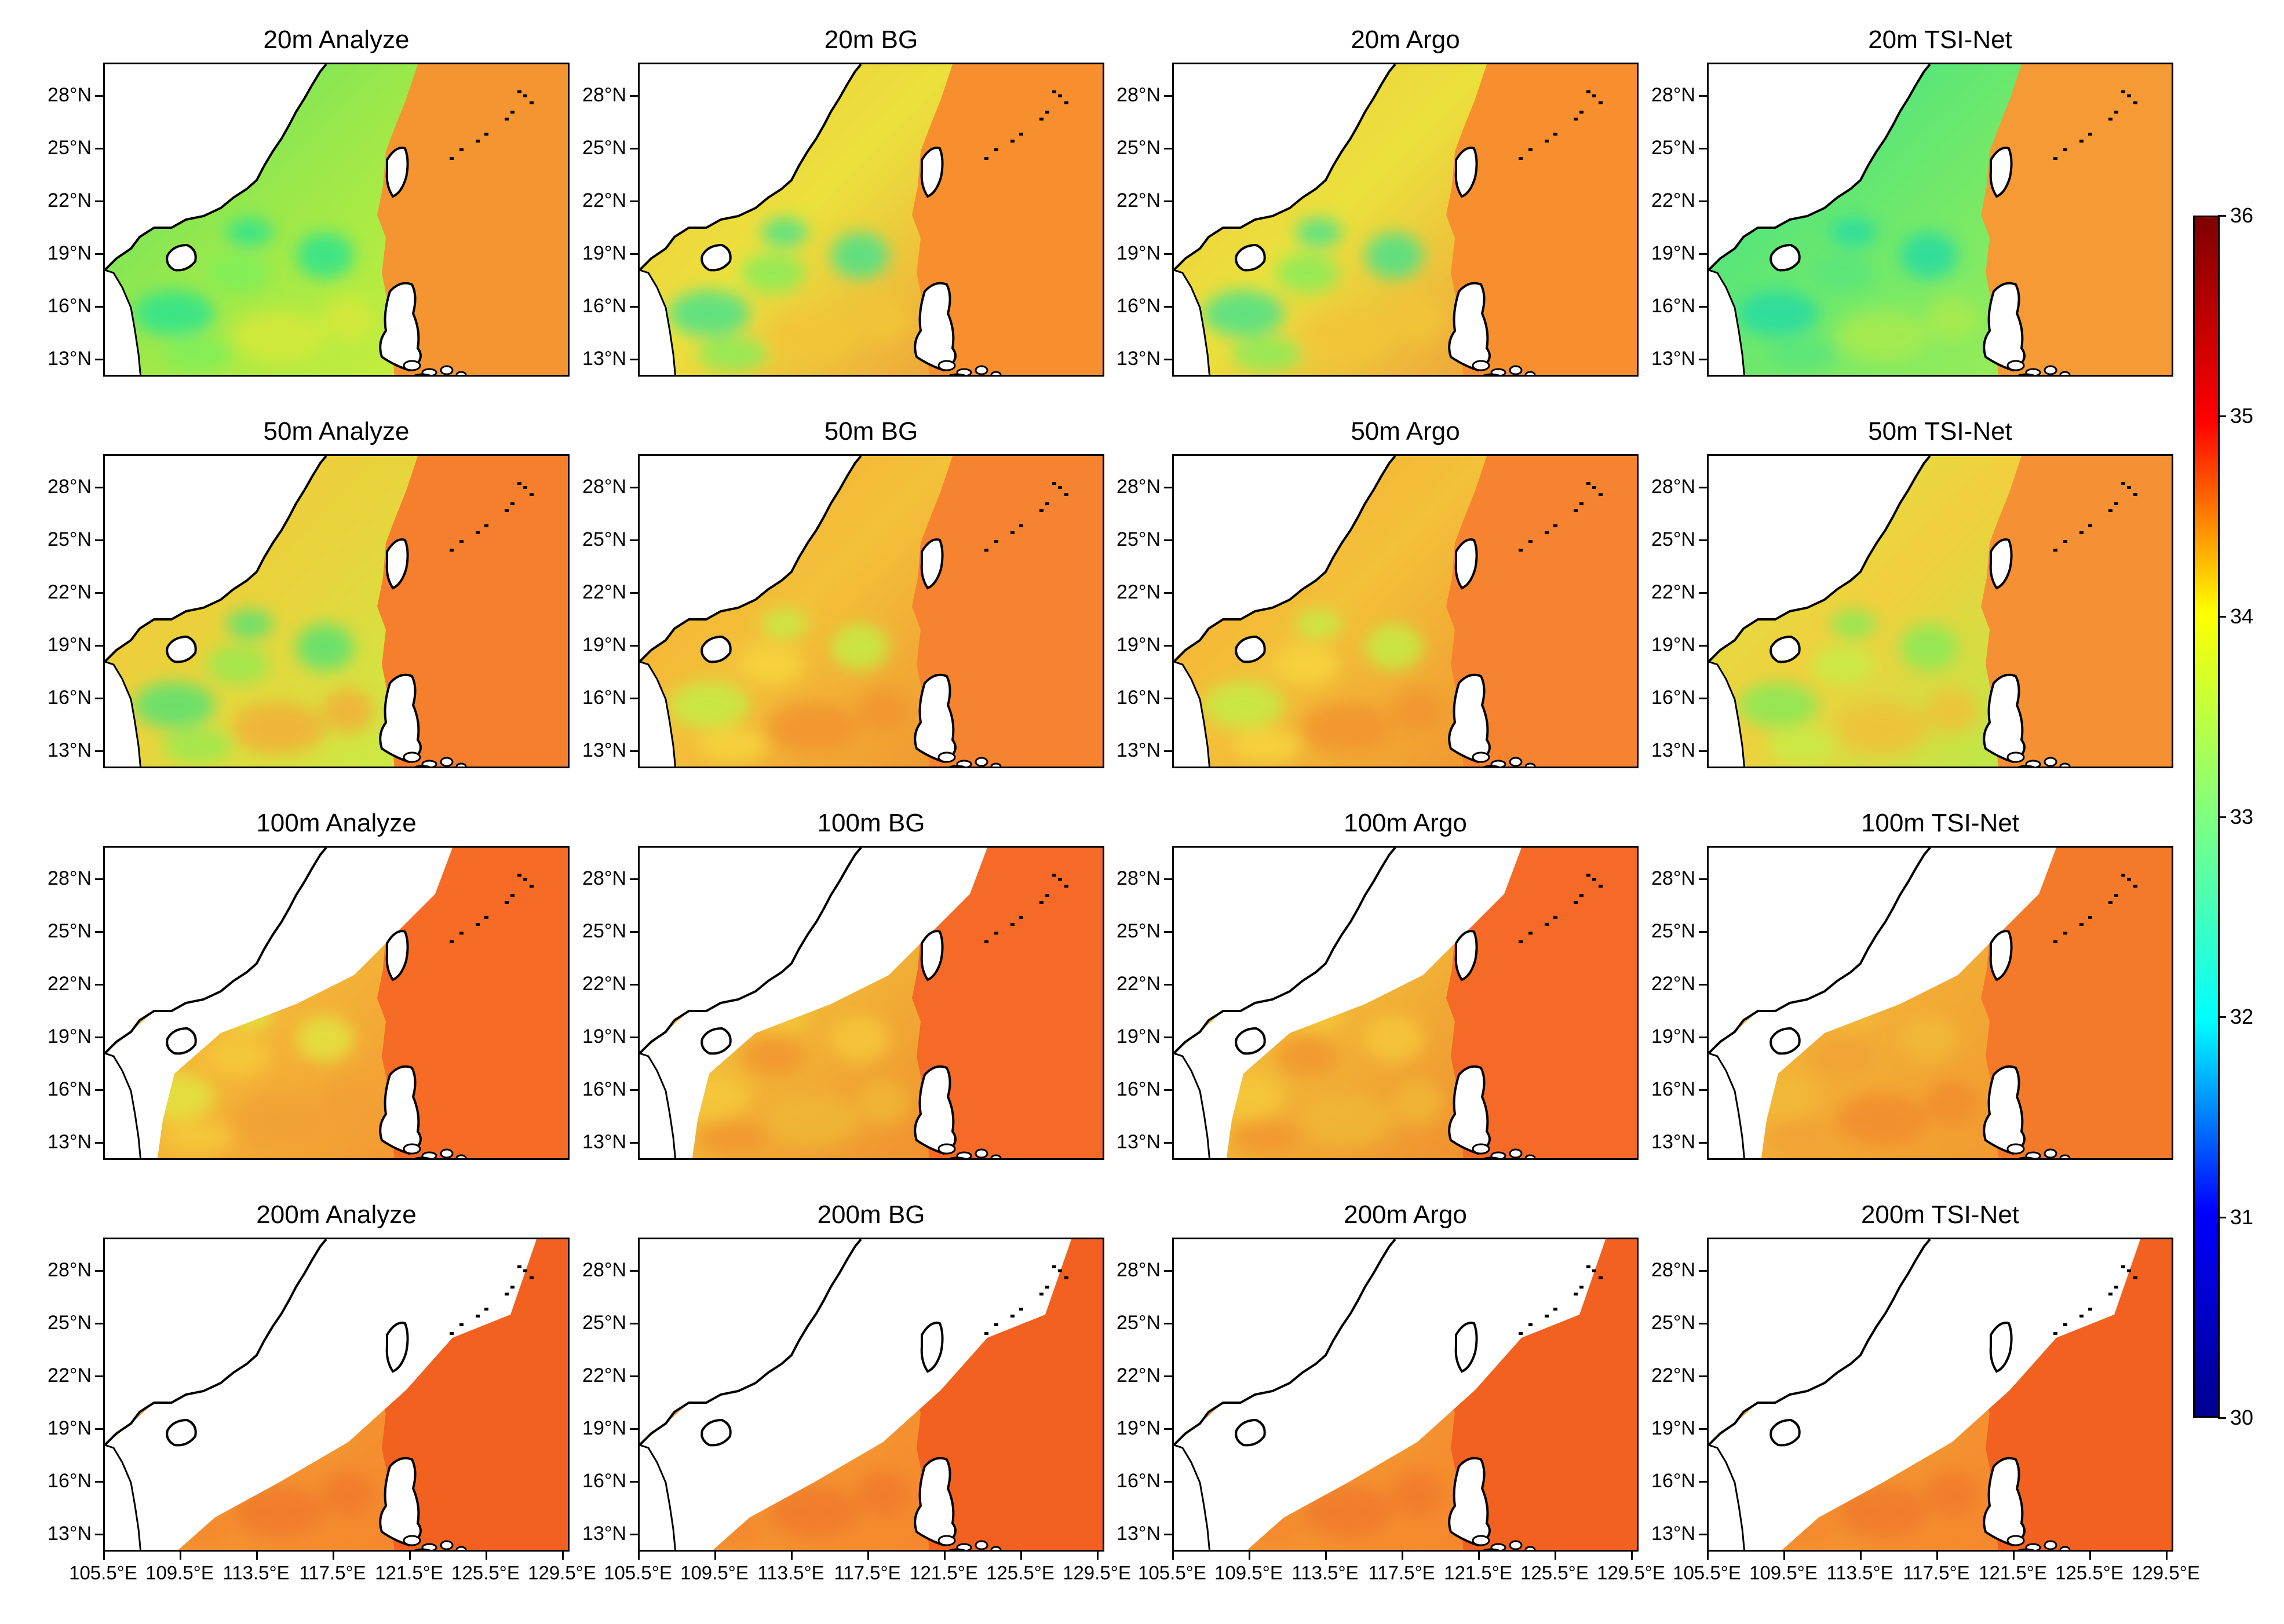 The height and width of the screenshot is (1624, 2284). What do you see at coordinates (2242, 1217) in the screenshot?
I see `colorbar-tick-label: 31` at bounding box center [2242, 1217].